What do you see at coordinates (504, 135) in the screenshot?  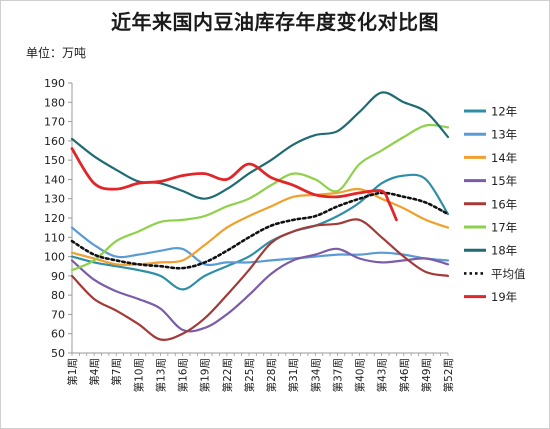 I see `legend-label-13年: 13年` at bounding box center [504, 135].